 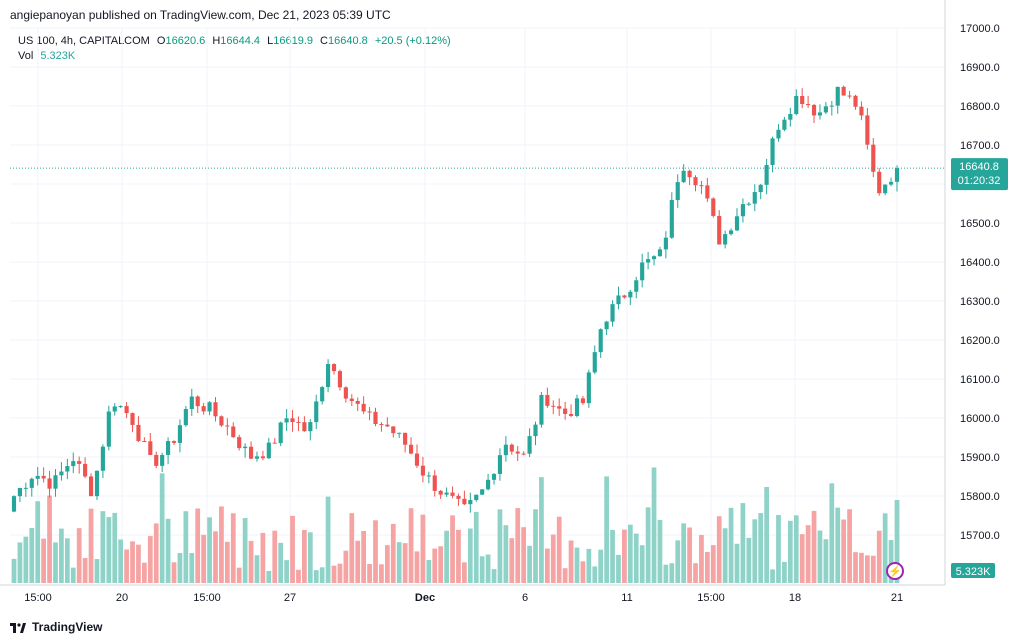 What do you see at coordinates (980, 458) in the screenshot?
I see `price-tick-label: 15900.0` at bounding box center [980, 458].